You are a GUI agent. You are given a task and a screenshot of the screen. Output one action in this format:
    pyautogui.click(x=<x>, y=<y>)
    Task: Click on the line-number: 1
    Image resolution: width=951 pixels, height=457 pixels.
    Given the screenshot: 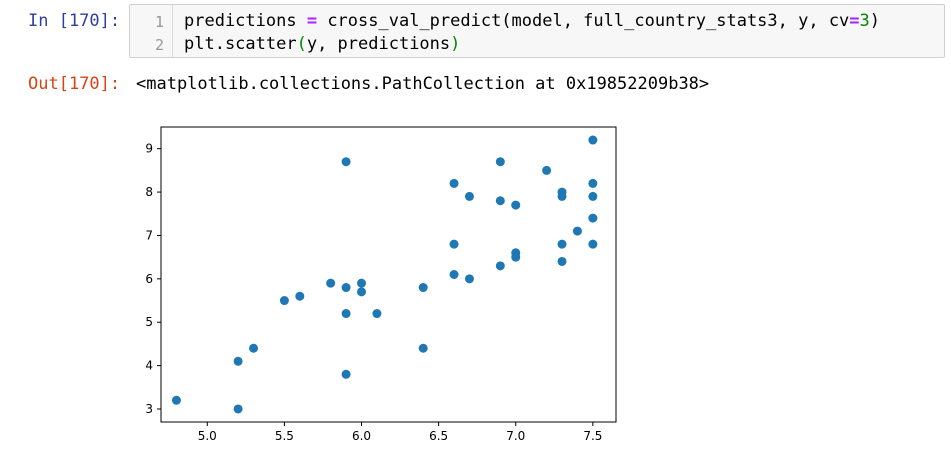 What is the action you would take?
    pyautogui.click(x=159, y=22)
    